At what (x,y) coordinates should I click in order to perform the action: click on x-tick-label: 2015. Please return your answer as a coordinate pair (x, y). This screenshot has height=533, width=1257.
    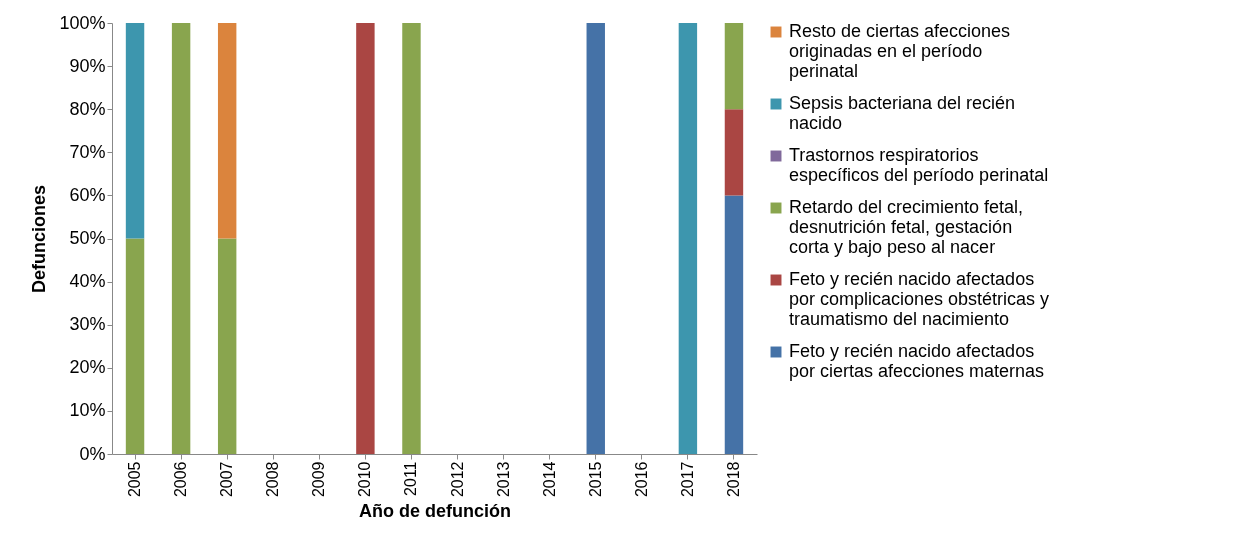
    Looking at the image, I should click on (595, 479).